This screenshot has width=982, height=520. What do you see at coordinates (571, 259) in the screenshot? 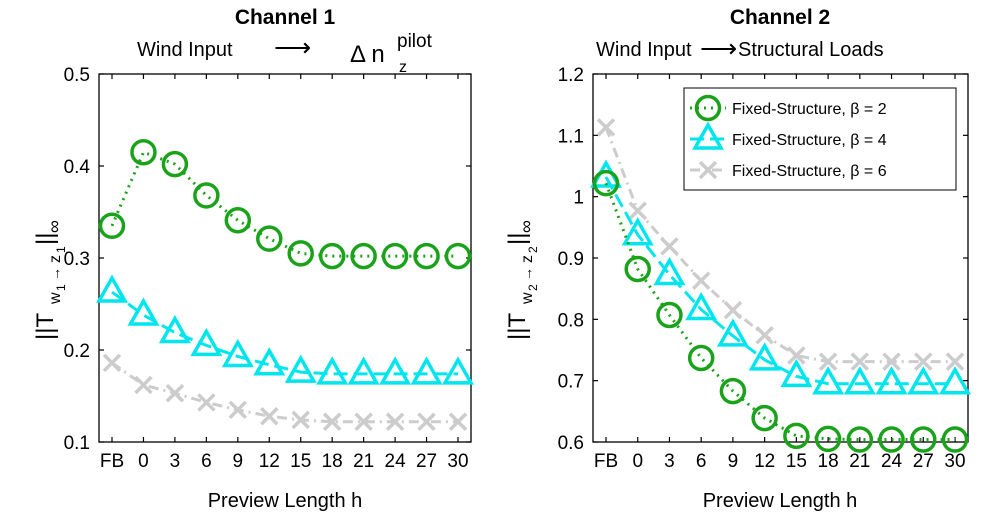
I see `y-tick-label: 0.9` at bounding box center [571, 259].